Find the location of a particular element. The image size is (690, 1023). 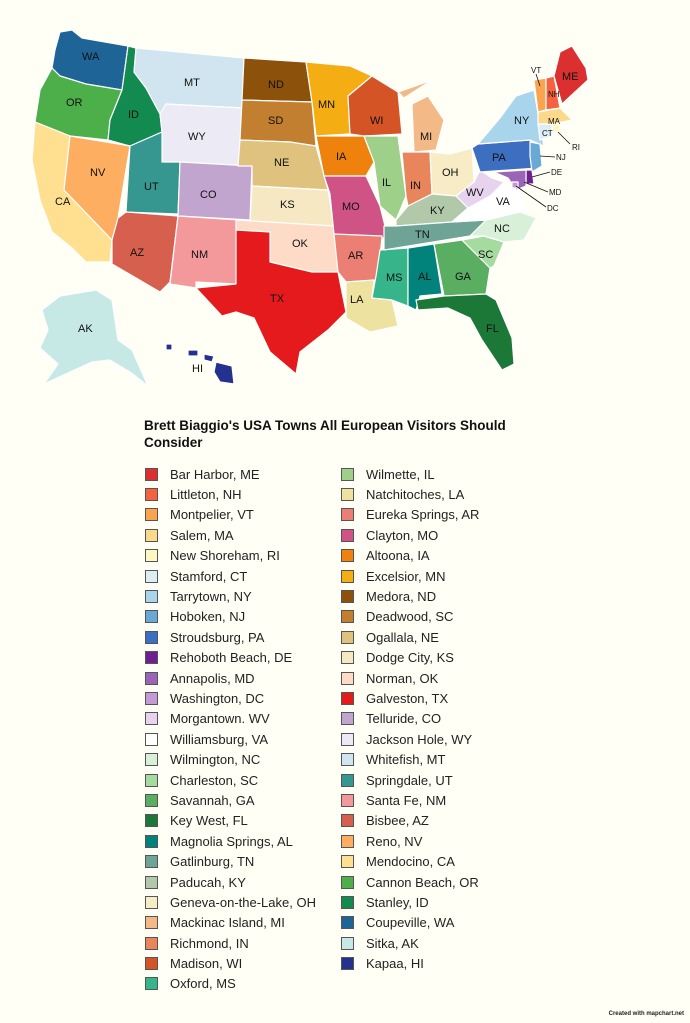

state-label-MT: MT is located at coordinates (192, 83).